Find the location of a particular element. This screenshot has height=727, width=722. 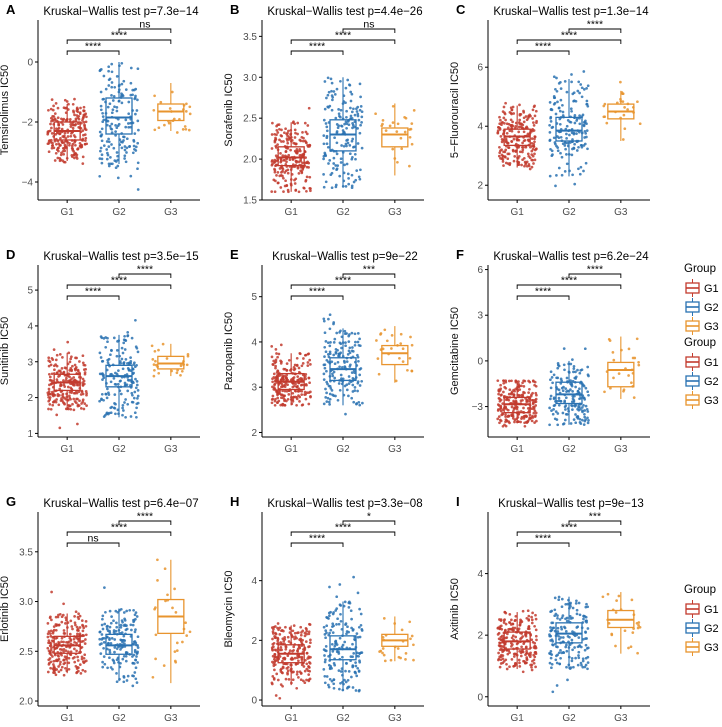

panel-letter: D is located at coordinates (10, 254).